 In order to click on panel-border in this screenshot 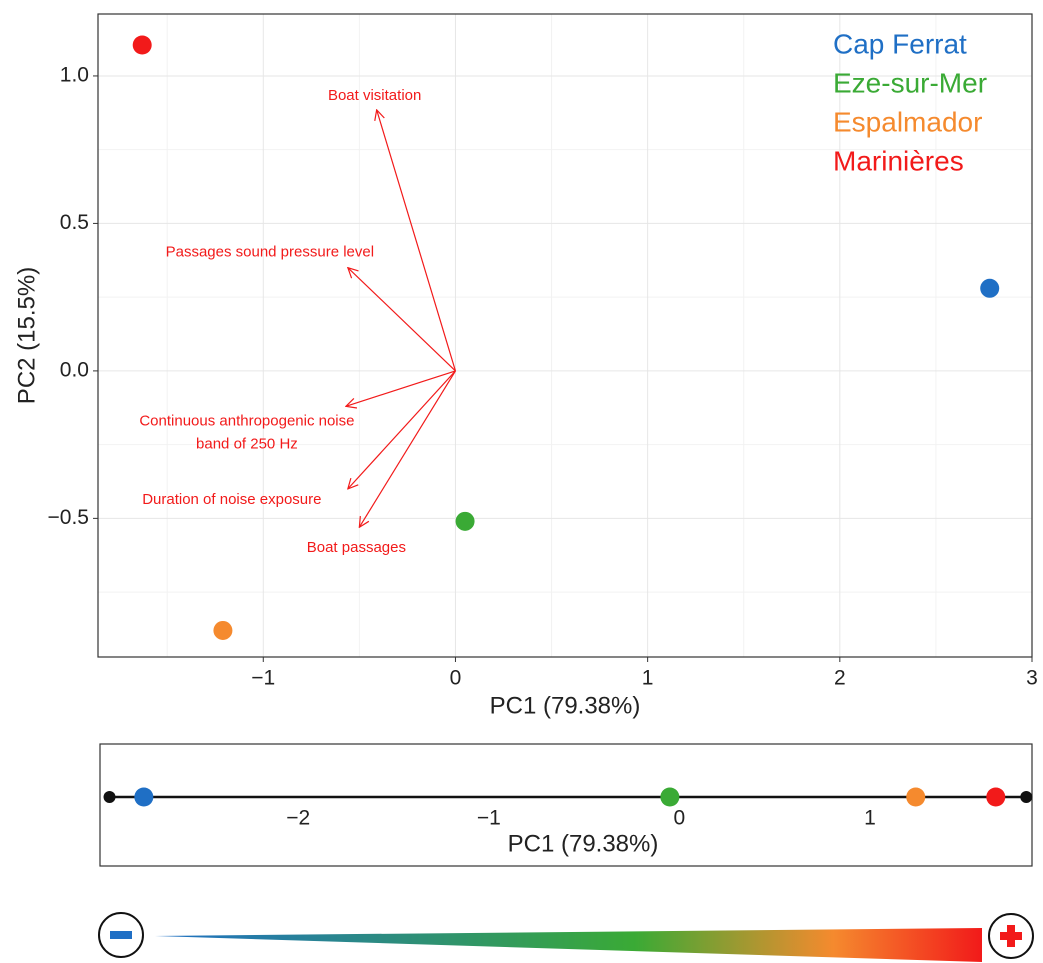, I will do `click(566, 805)`.